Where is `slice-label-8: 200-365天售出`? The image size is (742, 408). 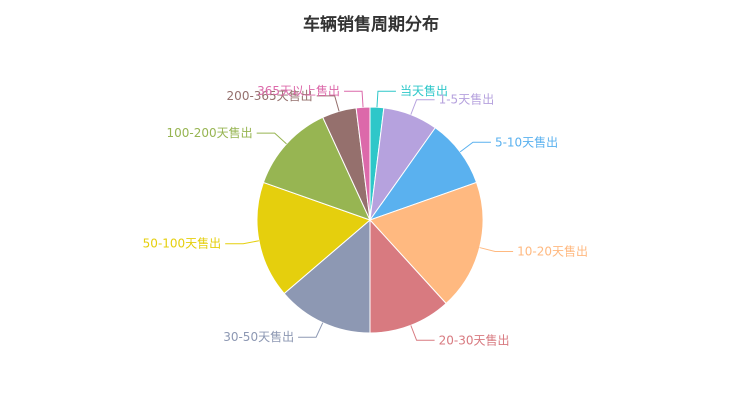
slice-label-8: 200-365天售出 is located at coordinates (270, 95).